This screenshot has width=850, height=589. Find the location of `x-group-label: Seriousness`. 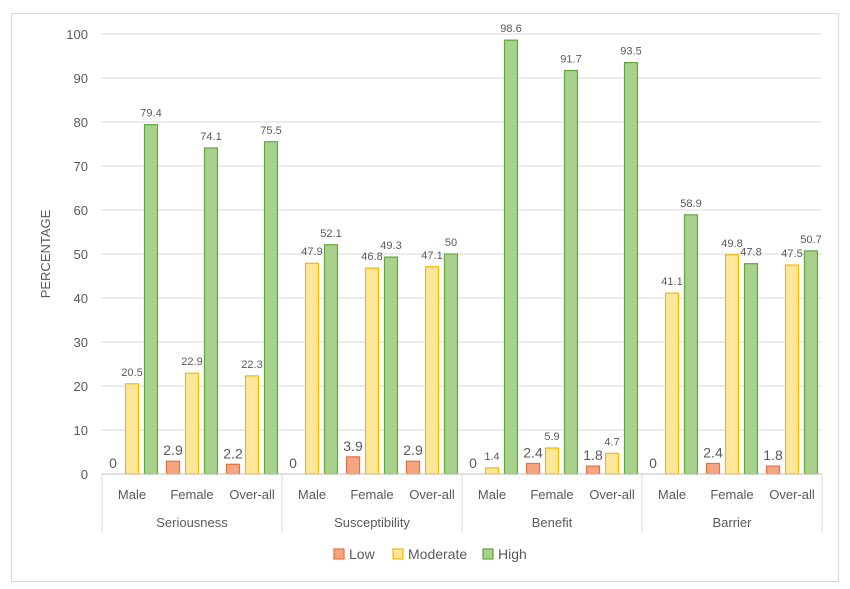

x-group-label: Seriousness is located at coordinates (192, 522).